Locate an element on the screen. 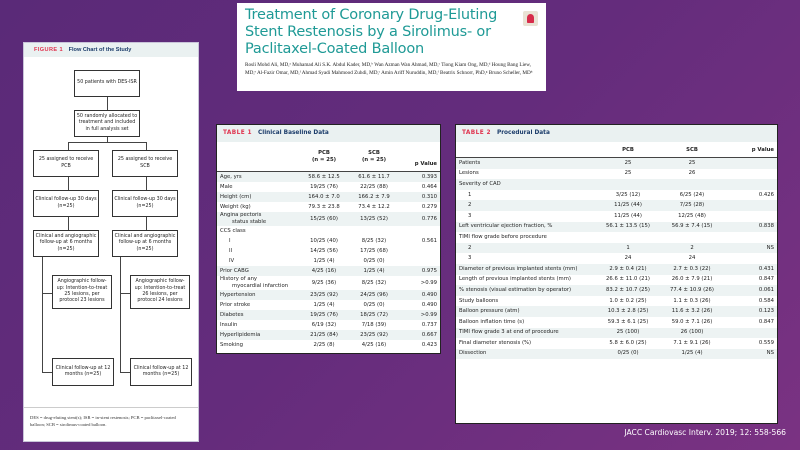 The width and height of the screenshot is (800, 450). crossmark-icon is located at coordinates (530, 18).